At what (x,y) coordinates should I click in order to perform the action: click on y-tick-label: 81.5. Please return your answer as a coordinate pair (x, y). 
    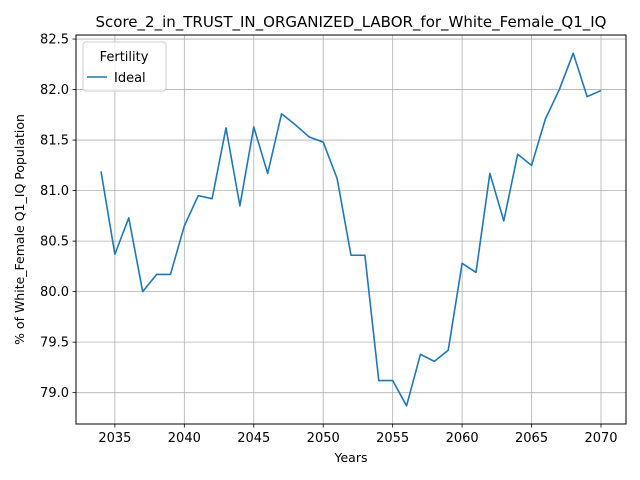
    Looking at the image, I should click on (54, 141).